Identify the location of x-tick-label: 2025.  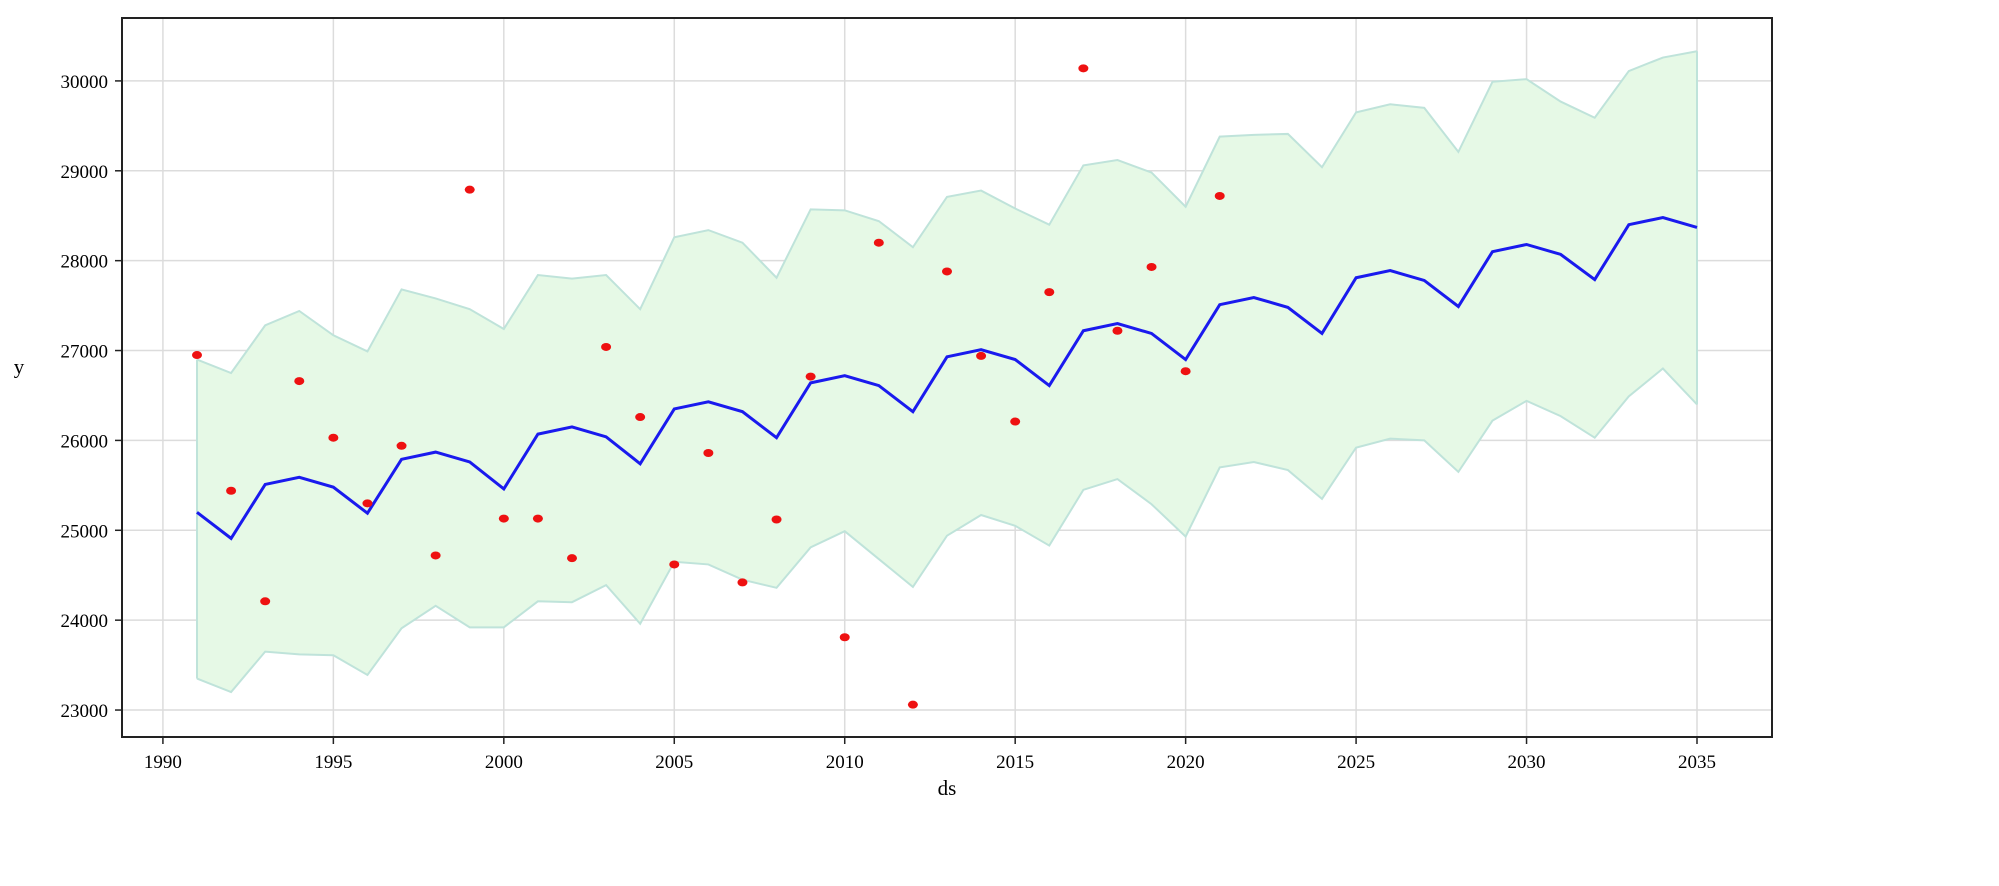
(1356, 762).